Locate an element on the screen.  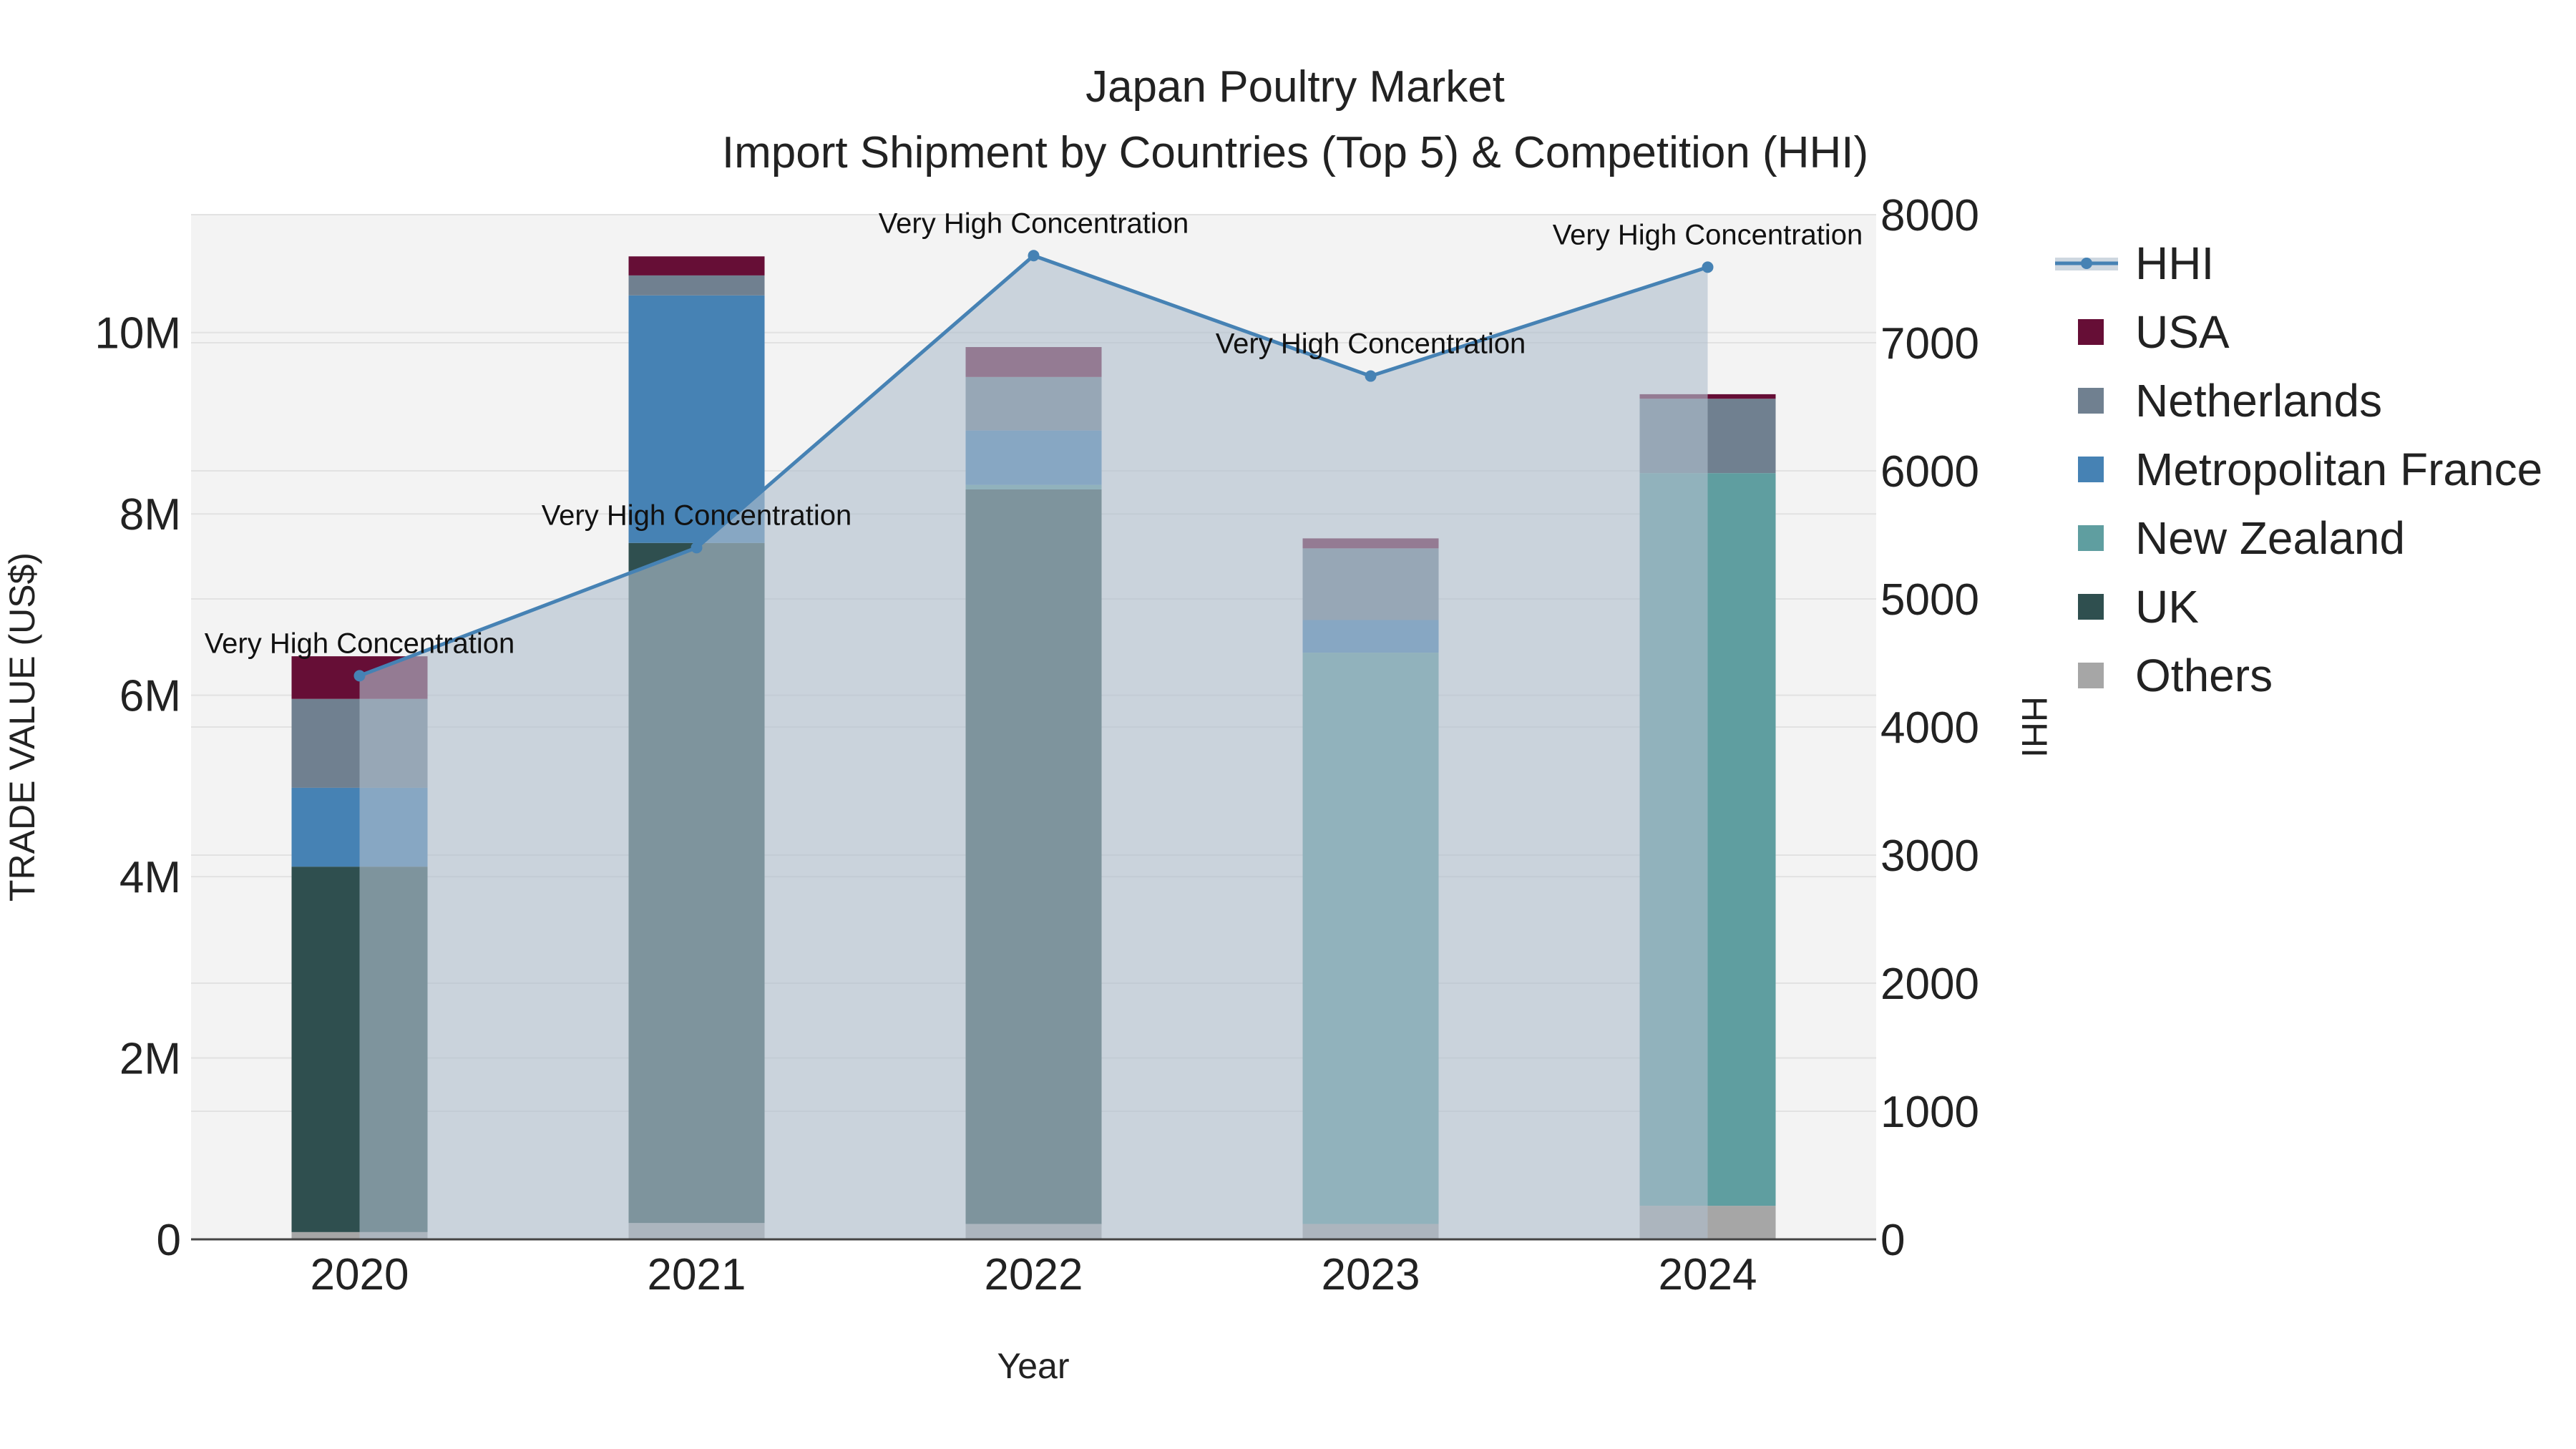
y-tick-label: 4M is located at coordinates (150, 877).